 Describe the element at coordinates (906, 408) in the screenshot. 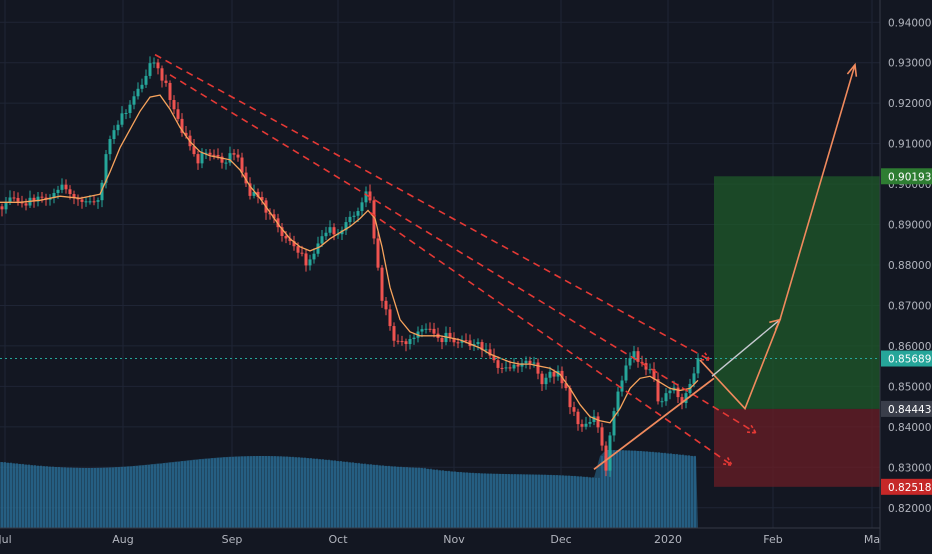

I see `price-tag-entry` at that location.